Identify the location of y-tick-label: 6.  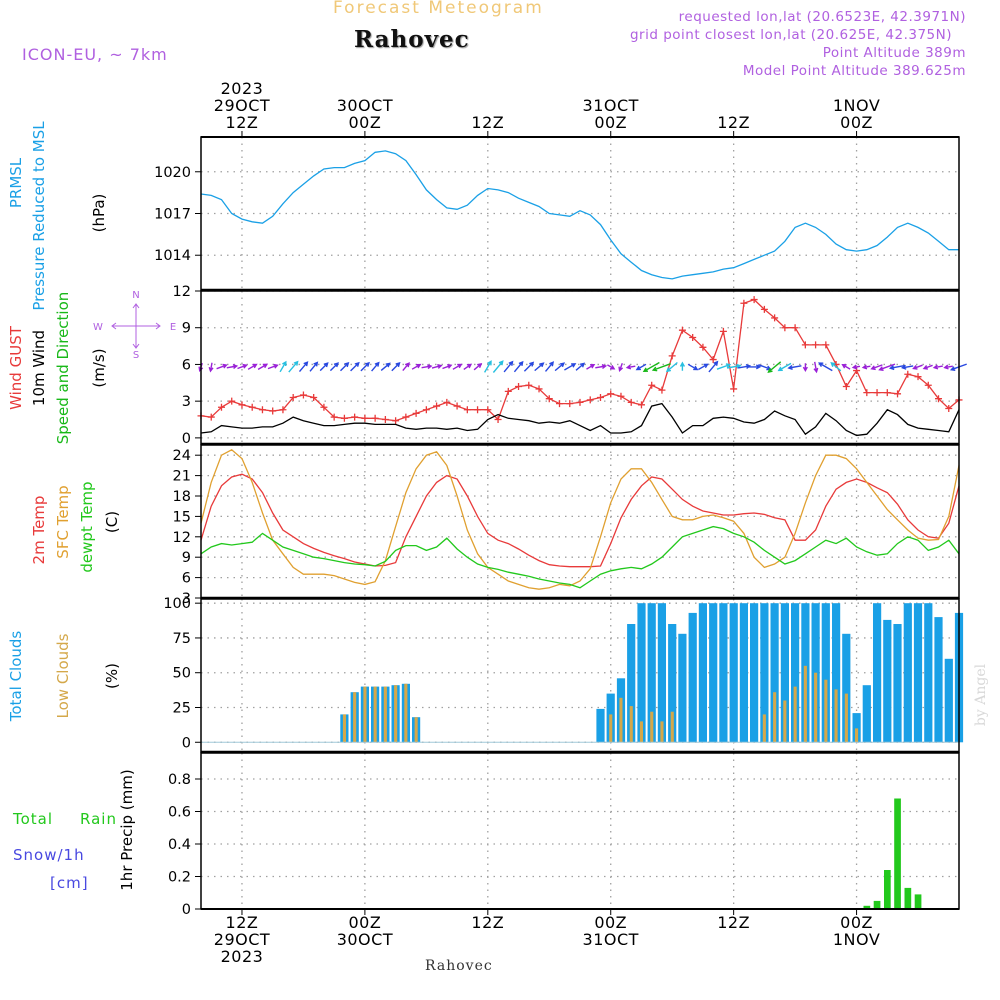
(186, 579).